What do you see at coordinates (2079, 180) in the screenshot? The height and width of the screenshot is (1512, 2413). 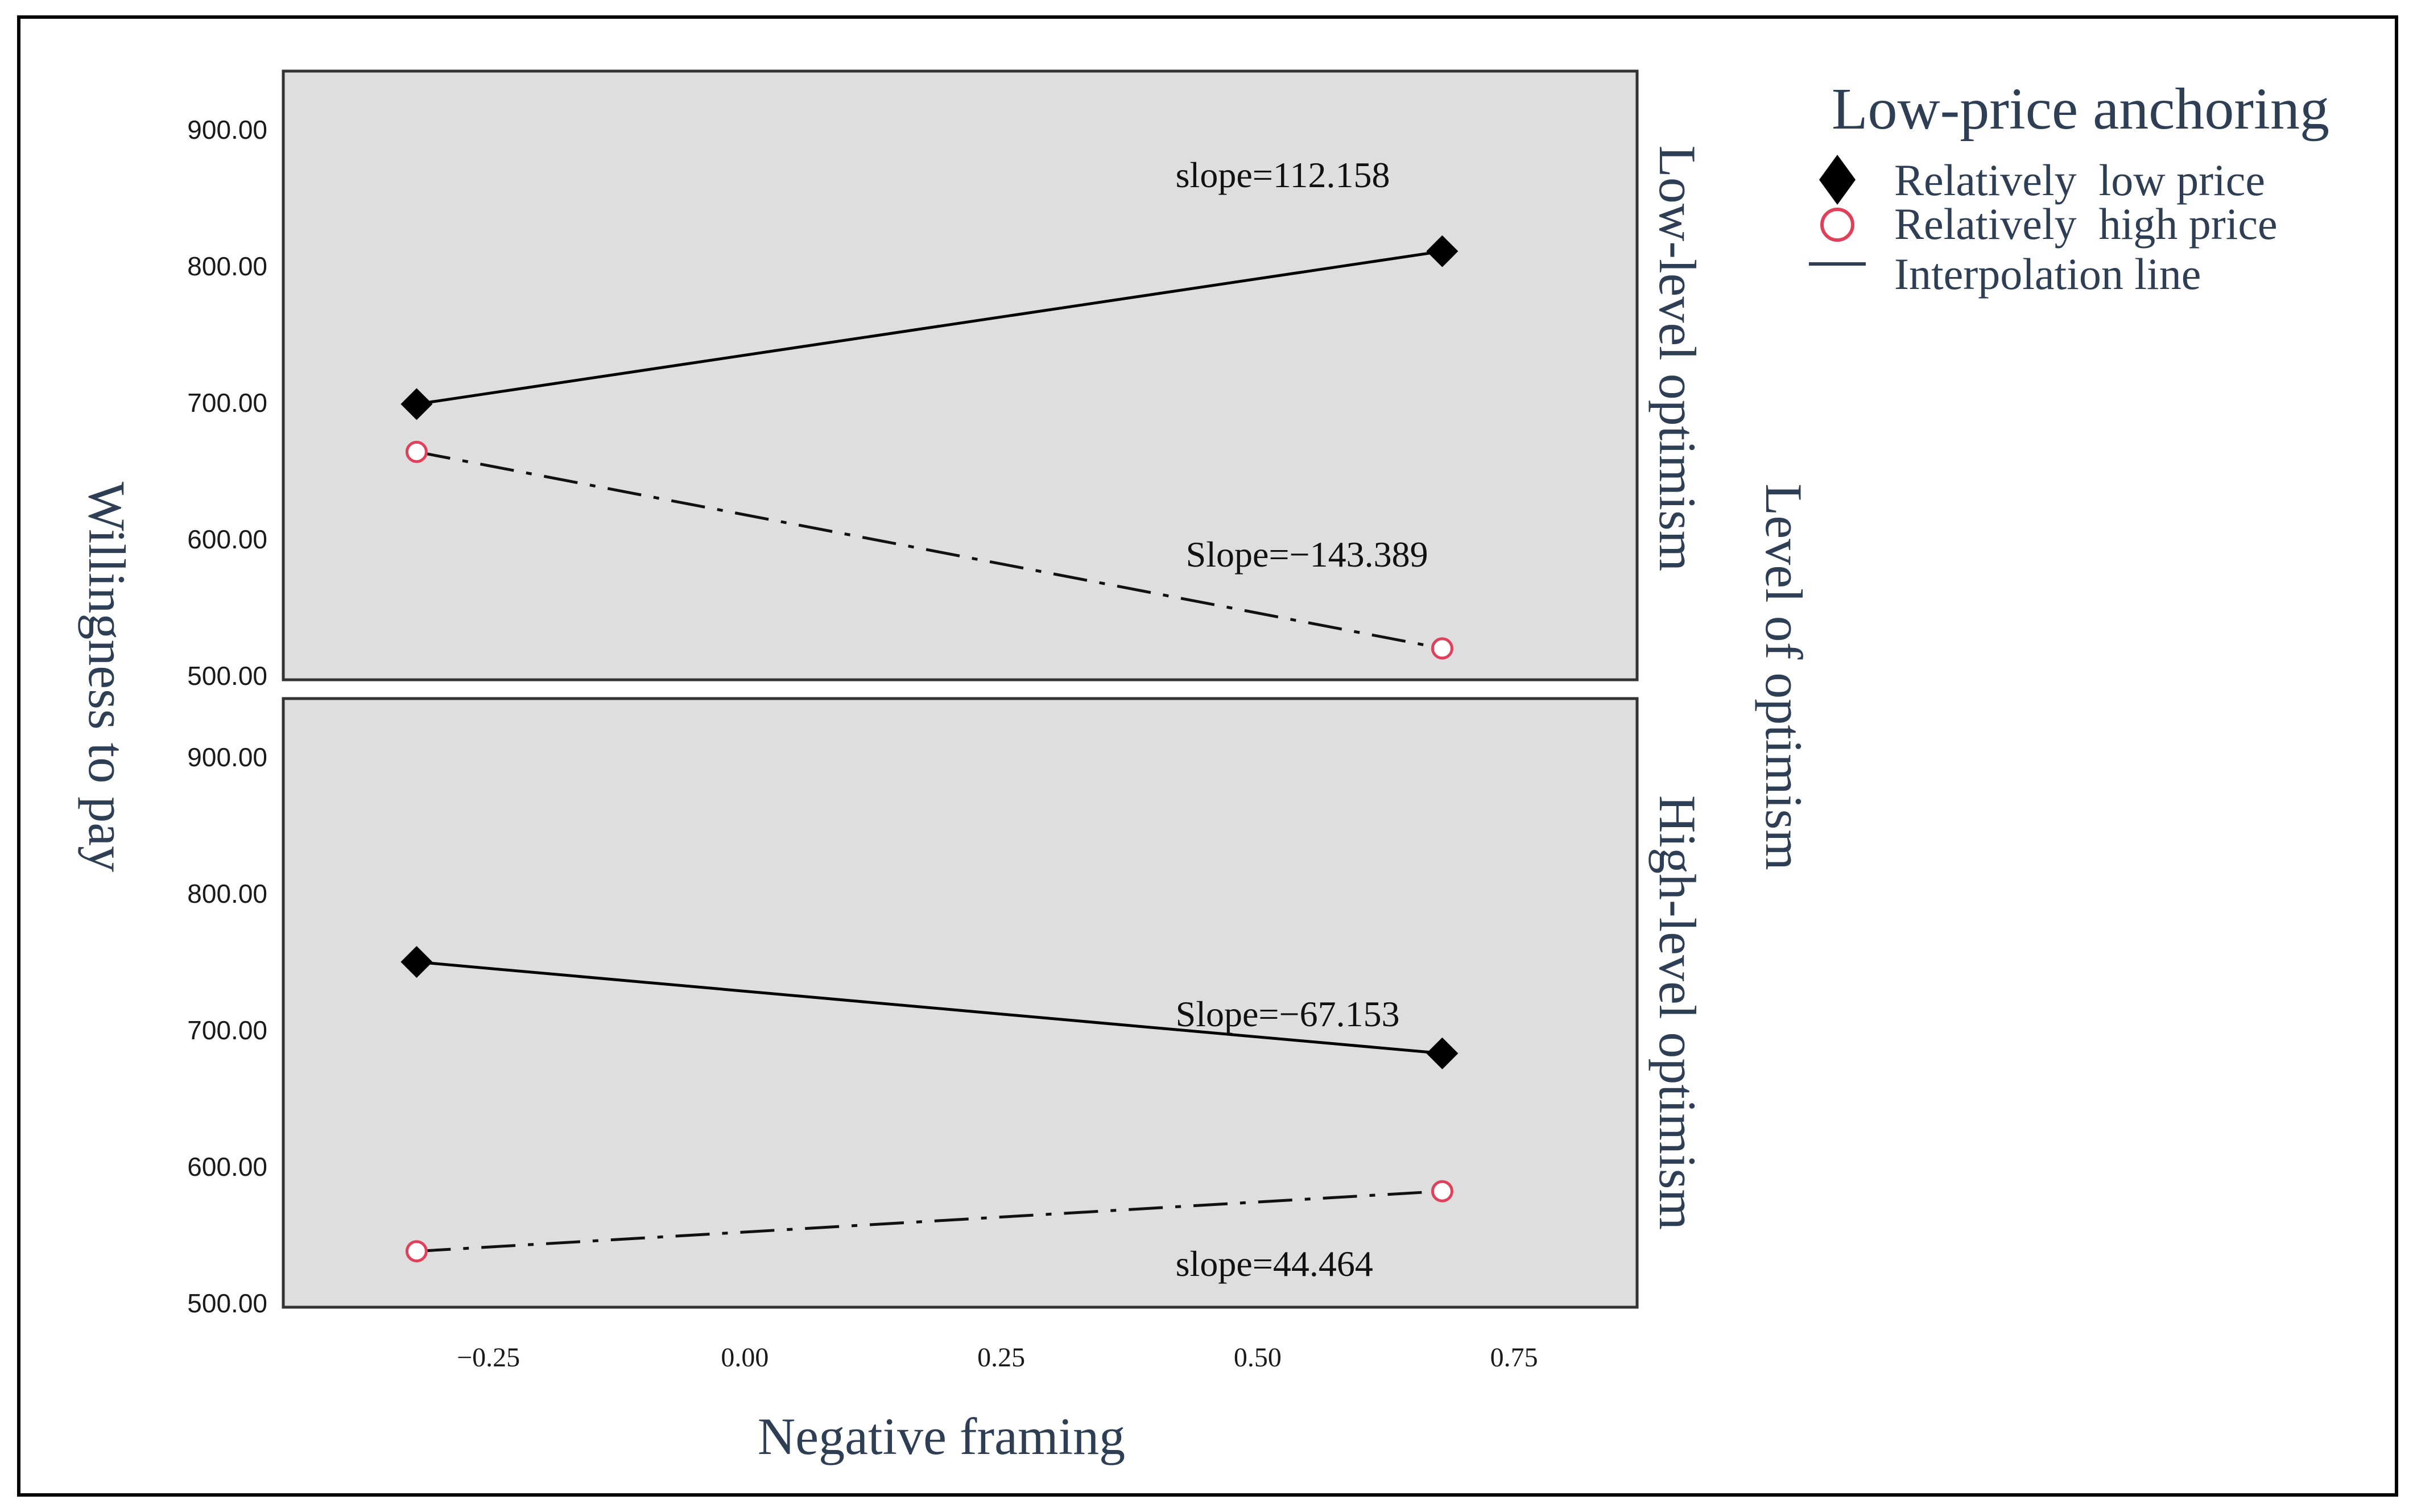 I see `legend-item-low-price: Relatively low price` at bounding box center [2079, 180].